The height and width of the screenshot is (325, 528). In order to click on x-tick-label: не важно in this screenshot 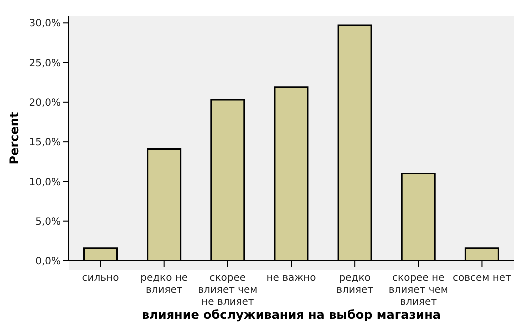, I will do `click(291, 278)`.